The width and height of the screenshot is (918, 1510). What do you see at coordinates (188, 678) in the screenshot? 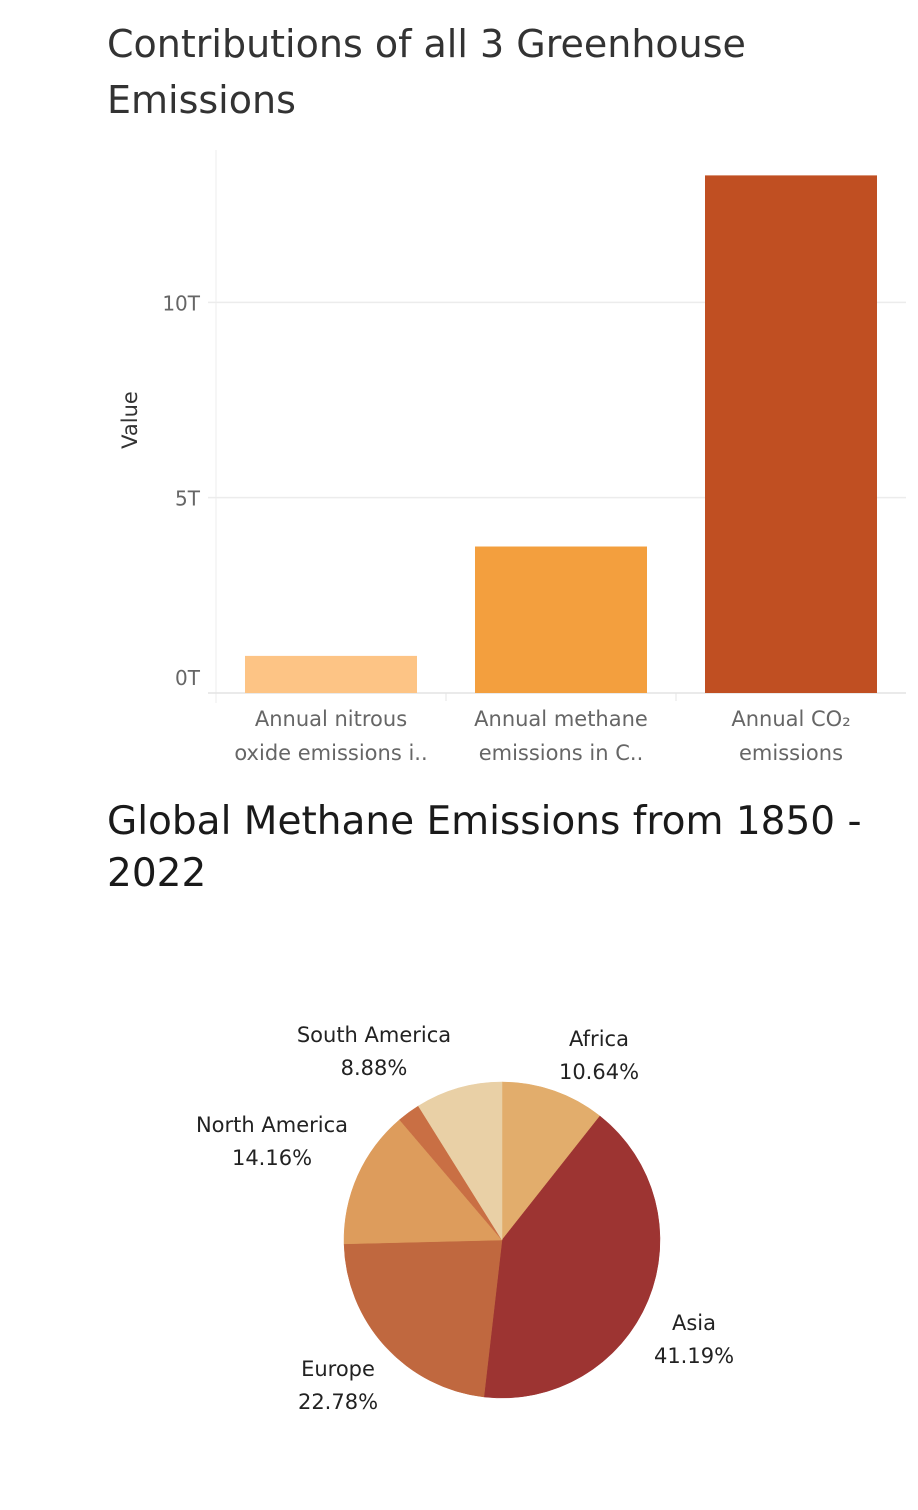
I see `y-tick-label: 0T` at bounding box center [188, 678].